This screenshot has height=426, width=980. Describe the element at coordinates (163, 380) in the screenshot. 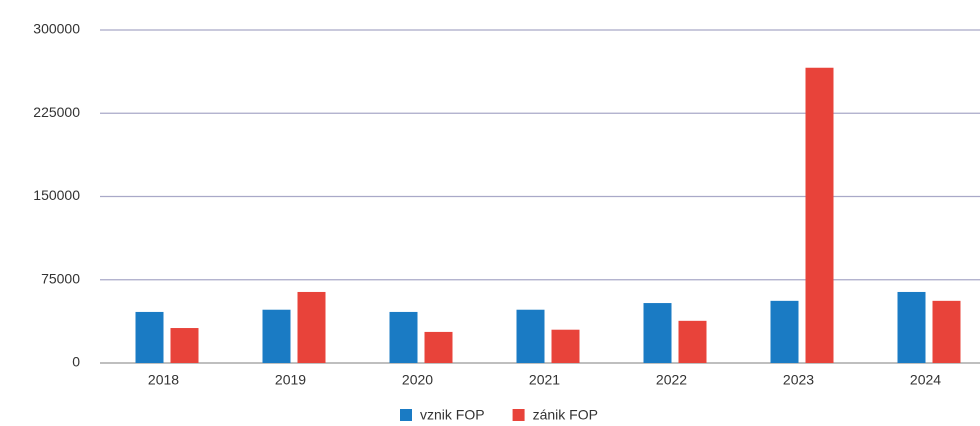

I see `x-tick-label: 2018` at that location.